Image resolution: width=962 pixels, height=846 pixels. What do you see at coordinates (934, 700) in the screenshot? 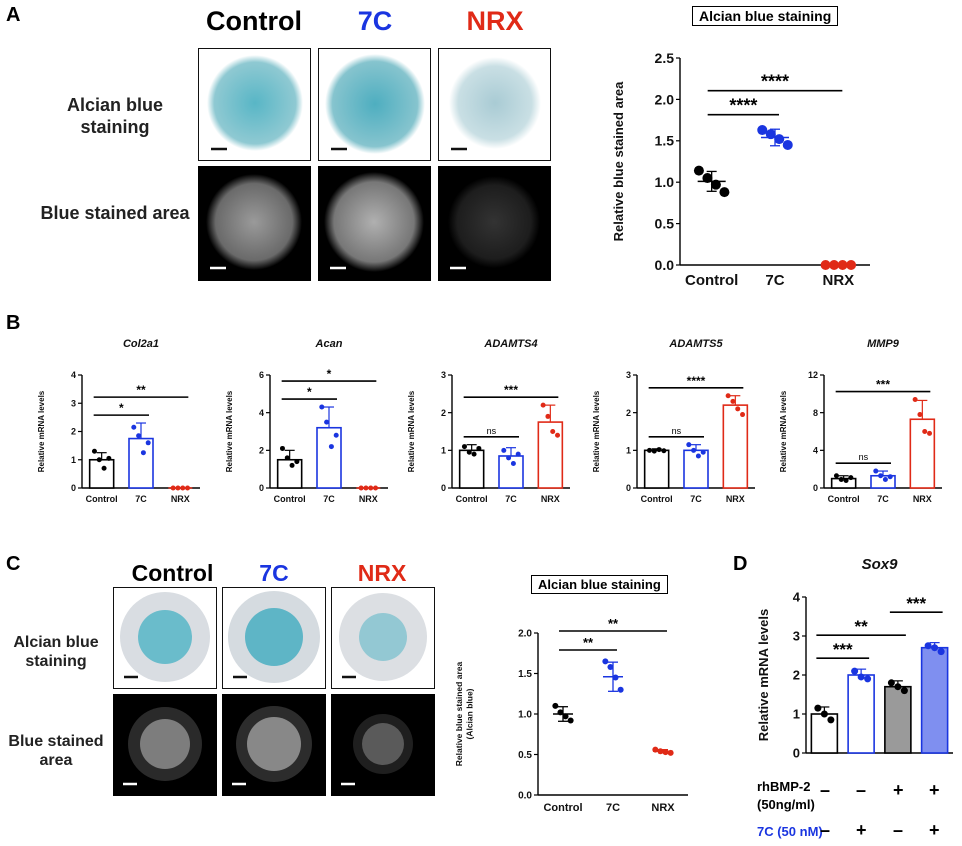
I see `sox9-bar` at bounding box center [934, 700].